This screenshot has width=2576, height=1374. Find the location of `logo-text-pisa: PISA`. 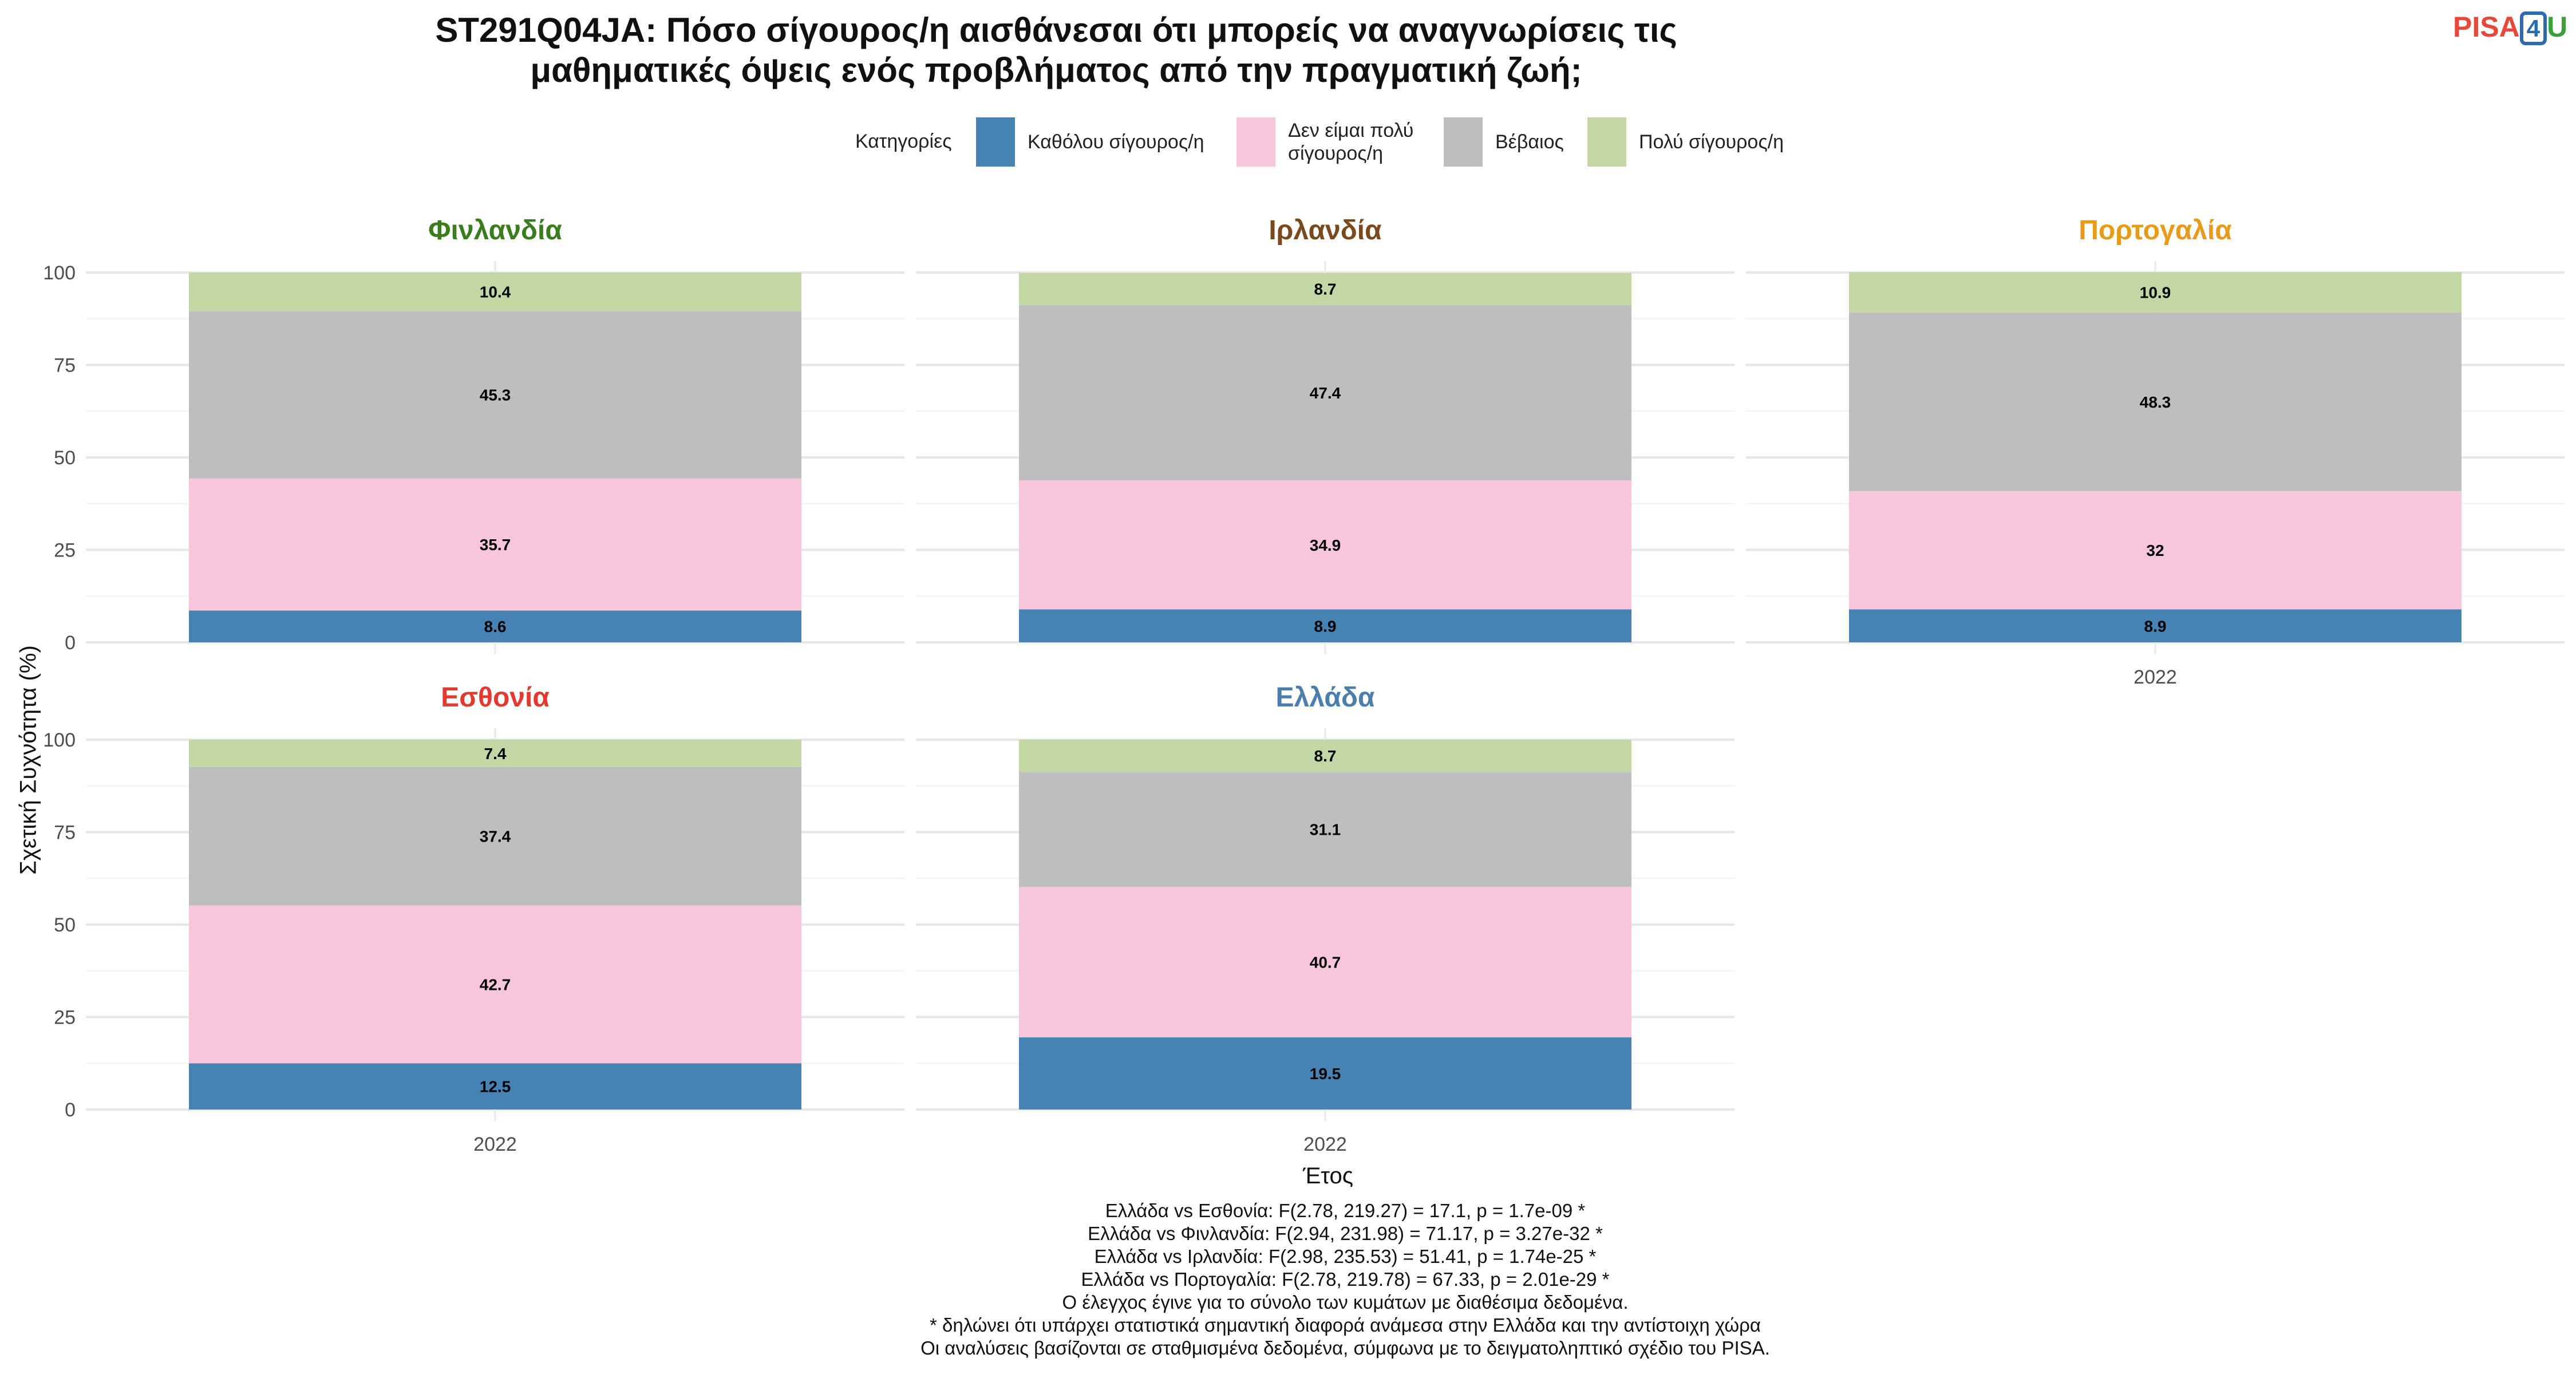

logo-text-pisa: PISA is located at coordinates (2486, 27).